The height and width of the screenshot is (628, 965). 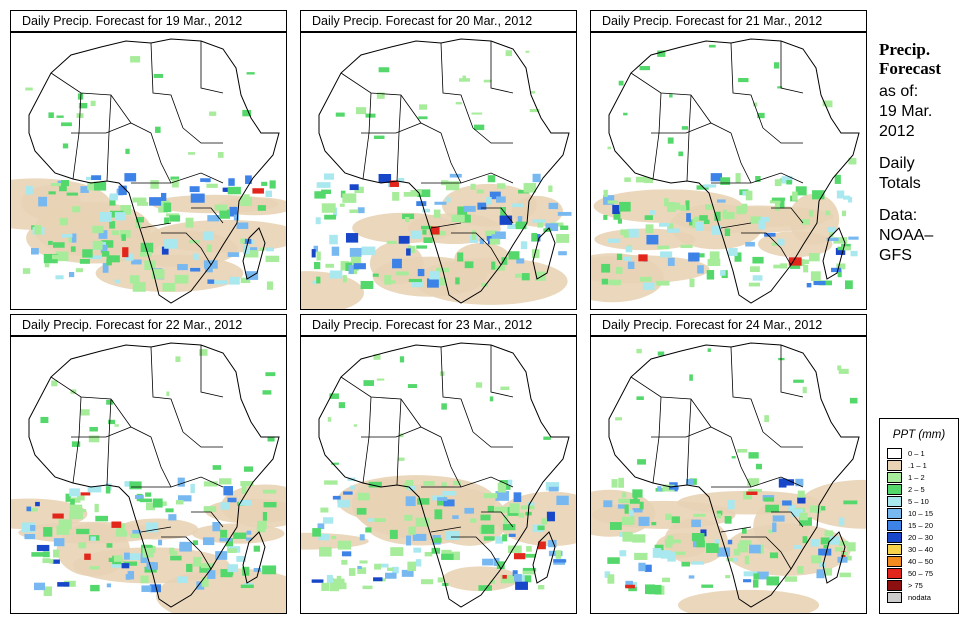 What do you see at coordinates (898, 215) in the screenshot?
I see `data-label: Data:` at bounding box center [898, 215].